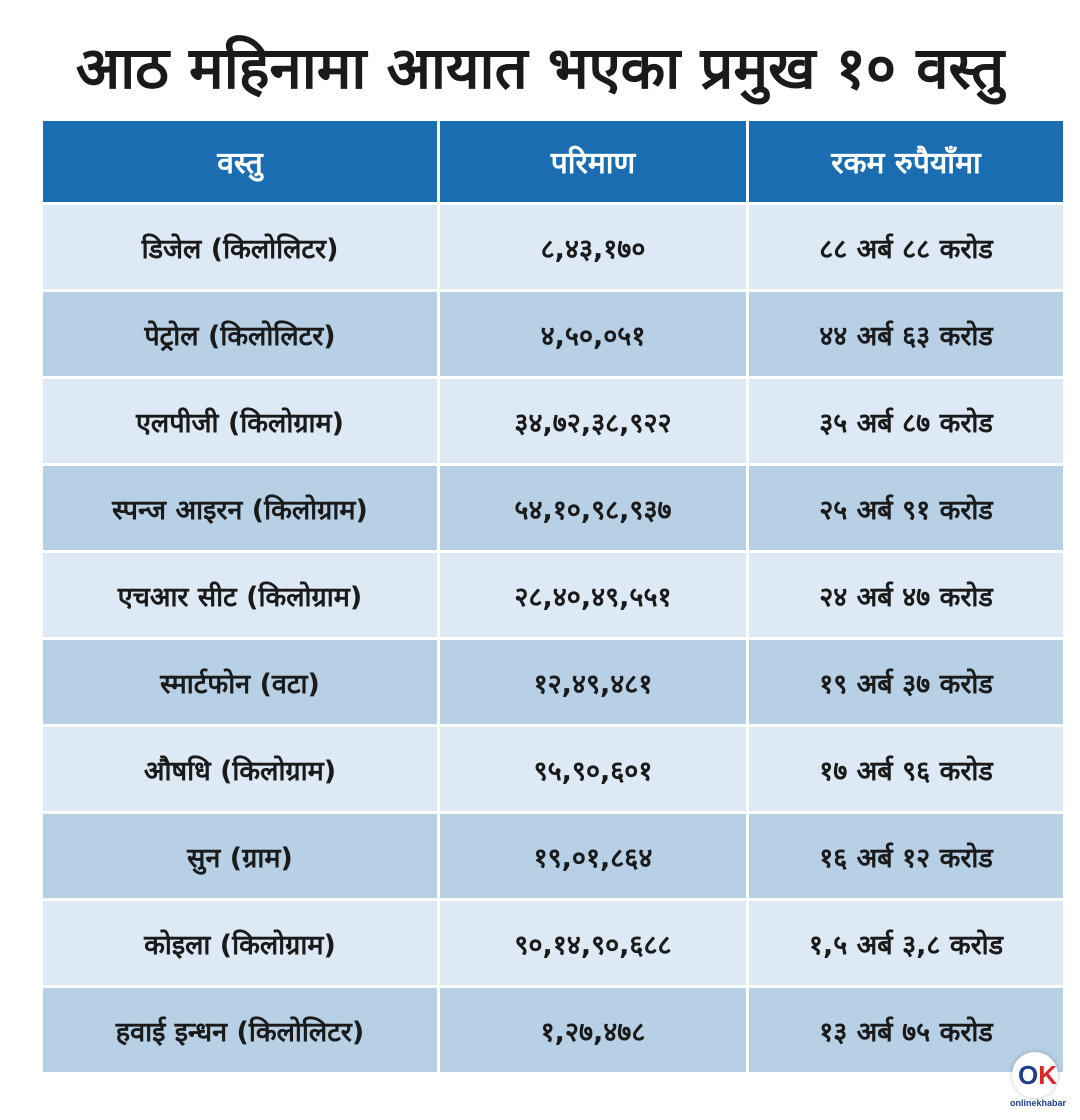 The image size is (1080, 1120). I want to click on item-cell: पेट्रोल (किलोलिटर), so click(241, 335).